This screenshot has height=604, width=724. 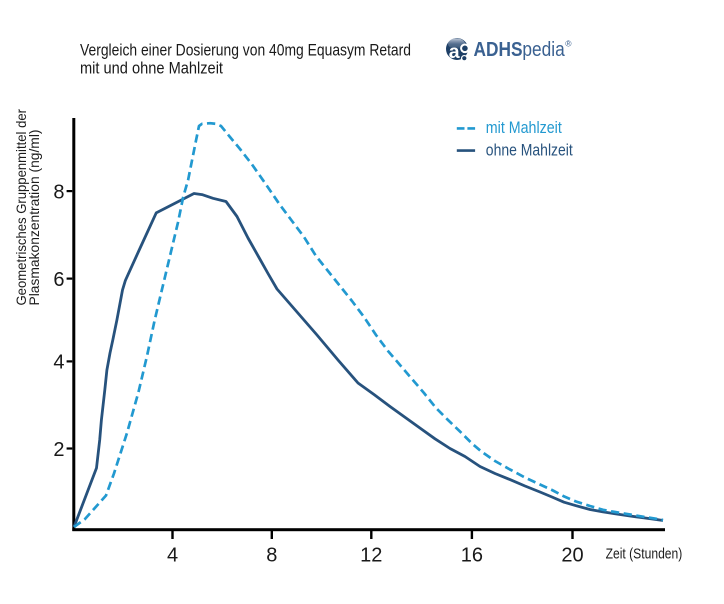 What do you see at coordinates (151, 68) in the screenshot?
I see `svg-text: mit und ohne Mahlzeit` at bounding box center [151, 68].